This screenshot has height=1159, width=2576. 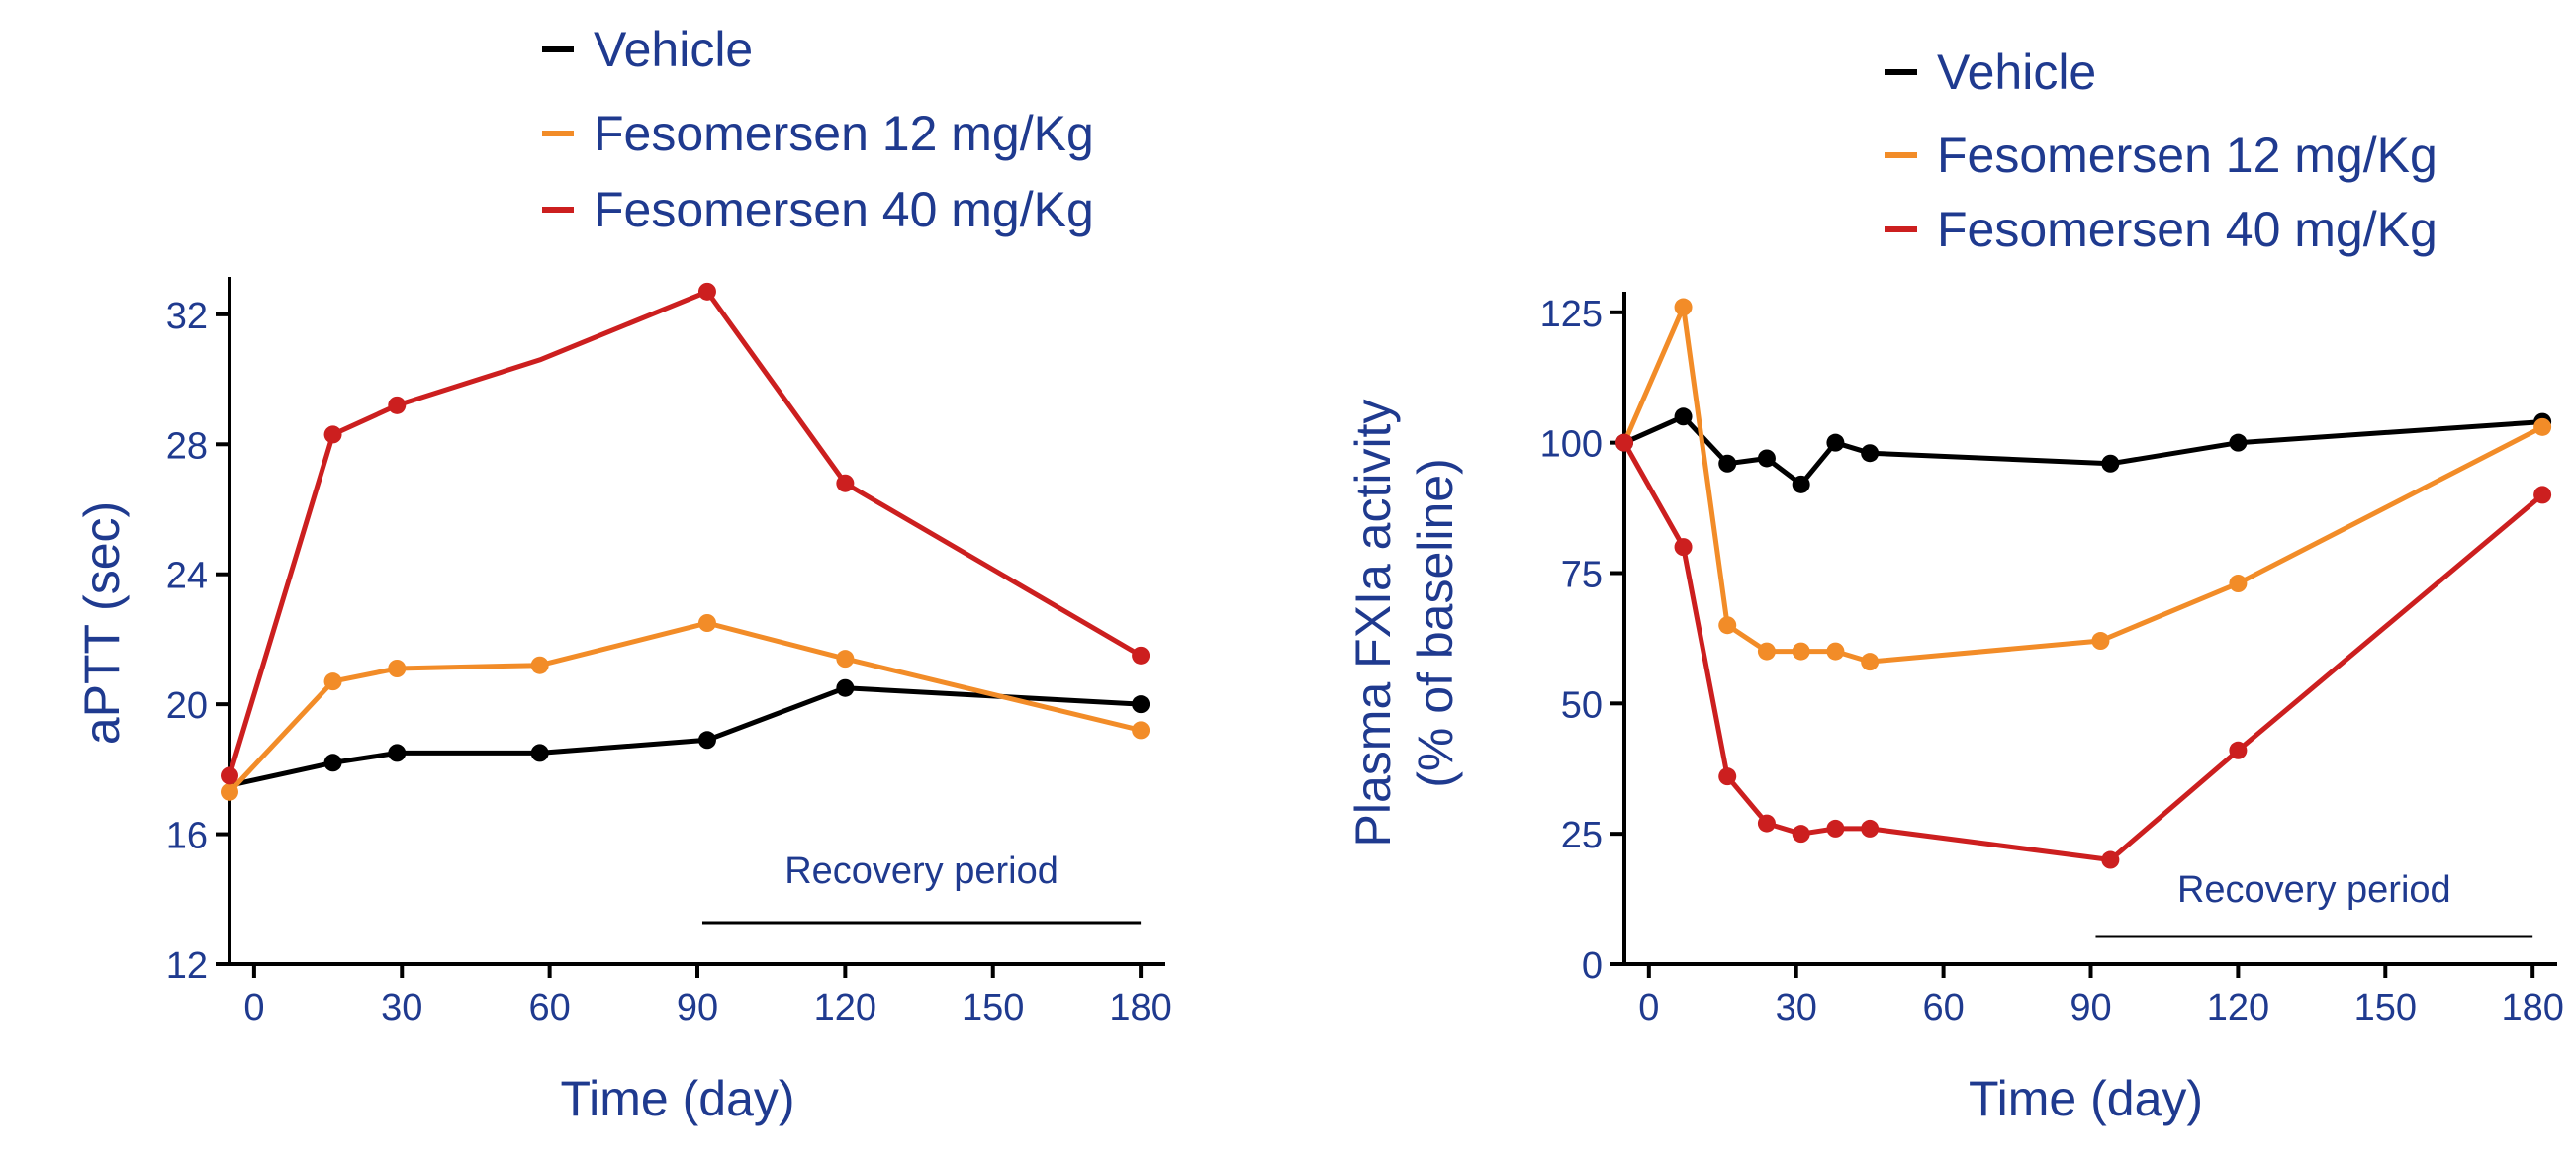 I want to click on y-tick-label: 16, so click(x=187, y=836).